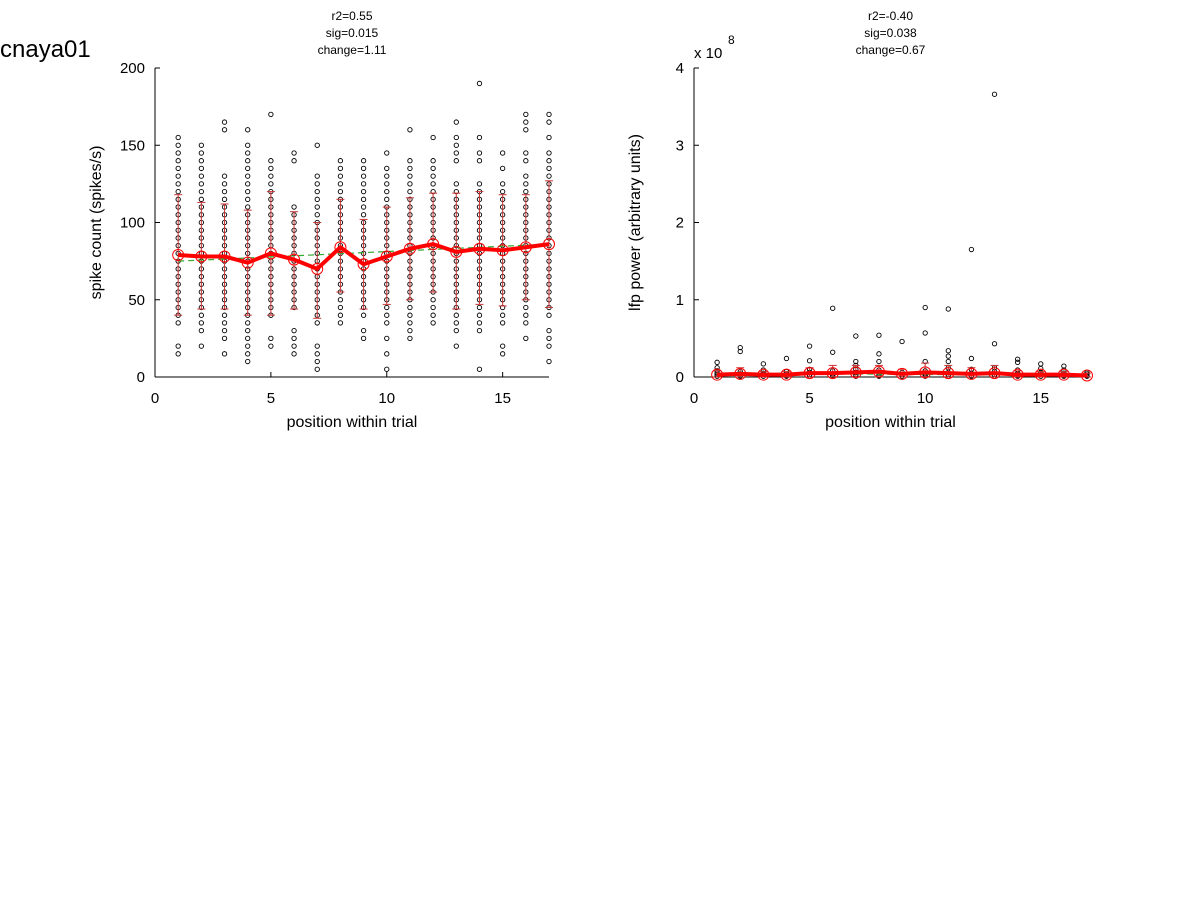 This screenshot has height=901, width=1200. Describe the element at coordinates (680, 300) in the screenshot. I see `y-tick-label: 1` at that location.